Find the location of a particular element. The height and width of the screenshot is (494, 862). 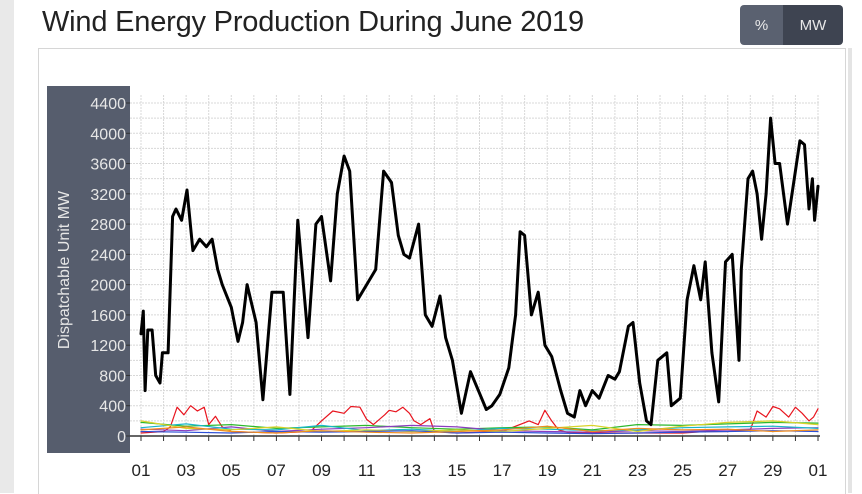

y-axis-panel is located at coordinates (88, 269).